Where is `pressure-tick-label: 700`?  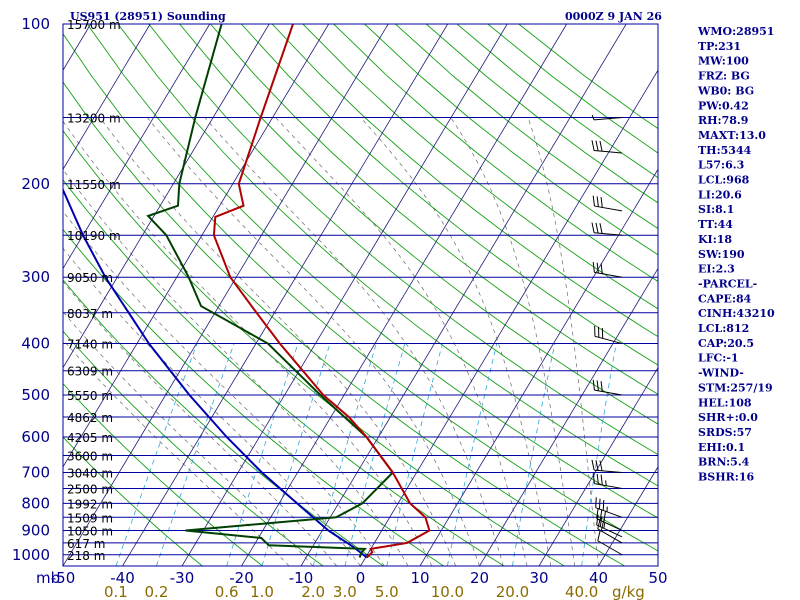 pressure-tick-label: 700 is located at coordinates (35, 473).